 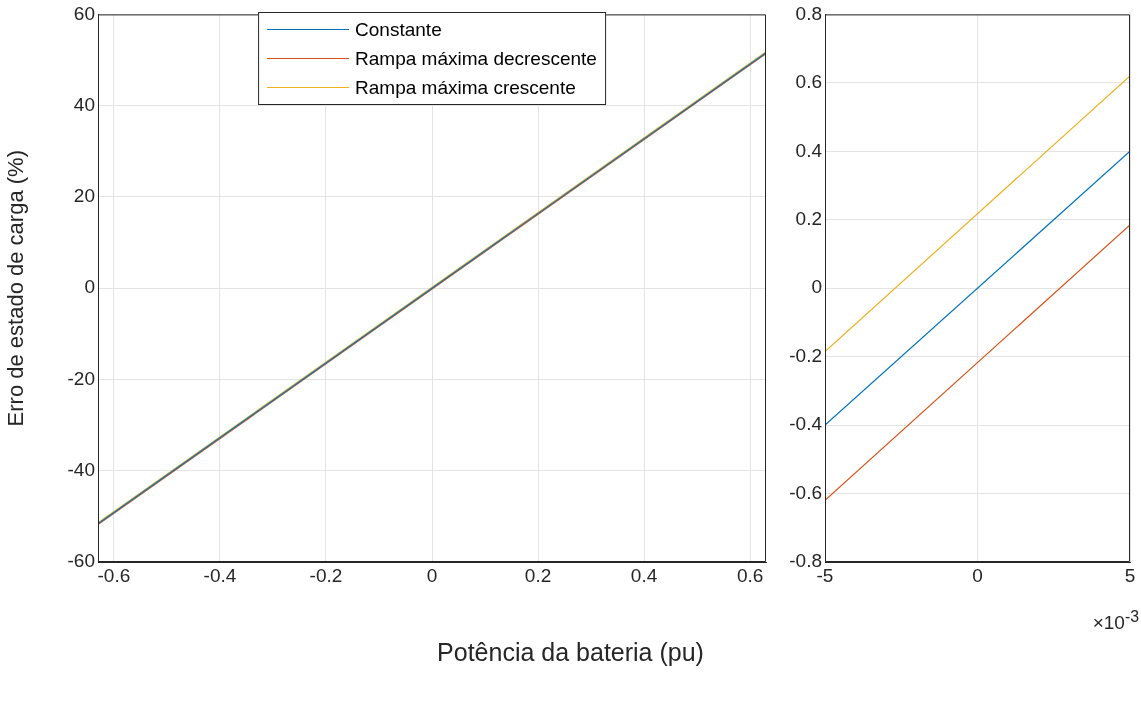 What do you see at coordinates (644, 575) in the screenshot?
I see `x-tick-label: 0.4` at bounding box center [644, 575].